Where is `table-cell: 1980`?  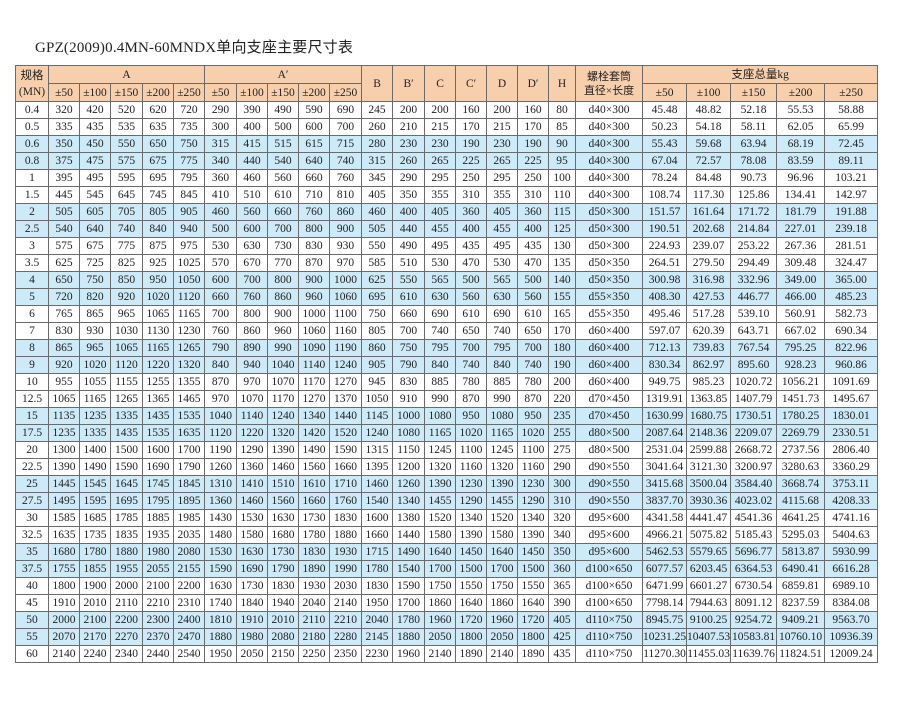 table-cell: 1980 is located at coordinates (158, 552).